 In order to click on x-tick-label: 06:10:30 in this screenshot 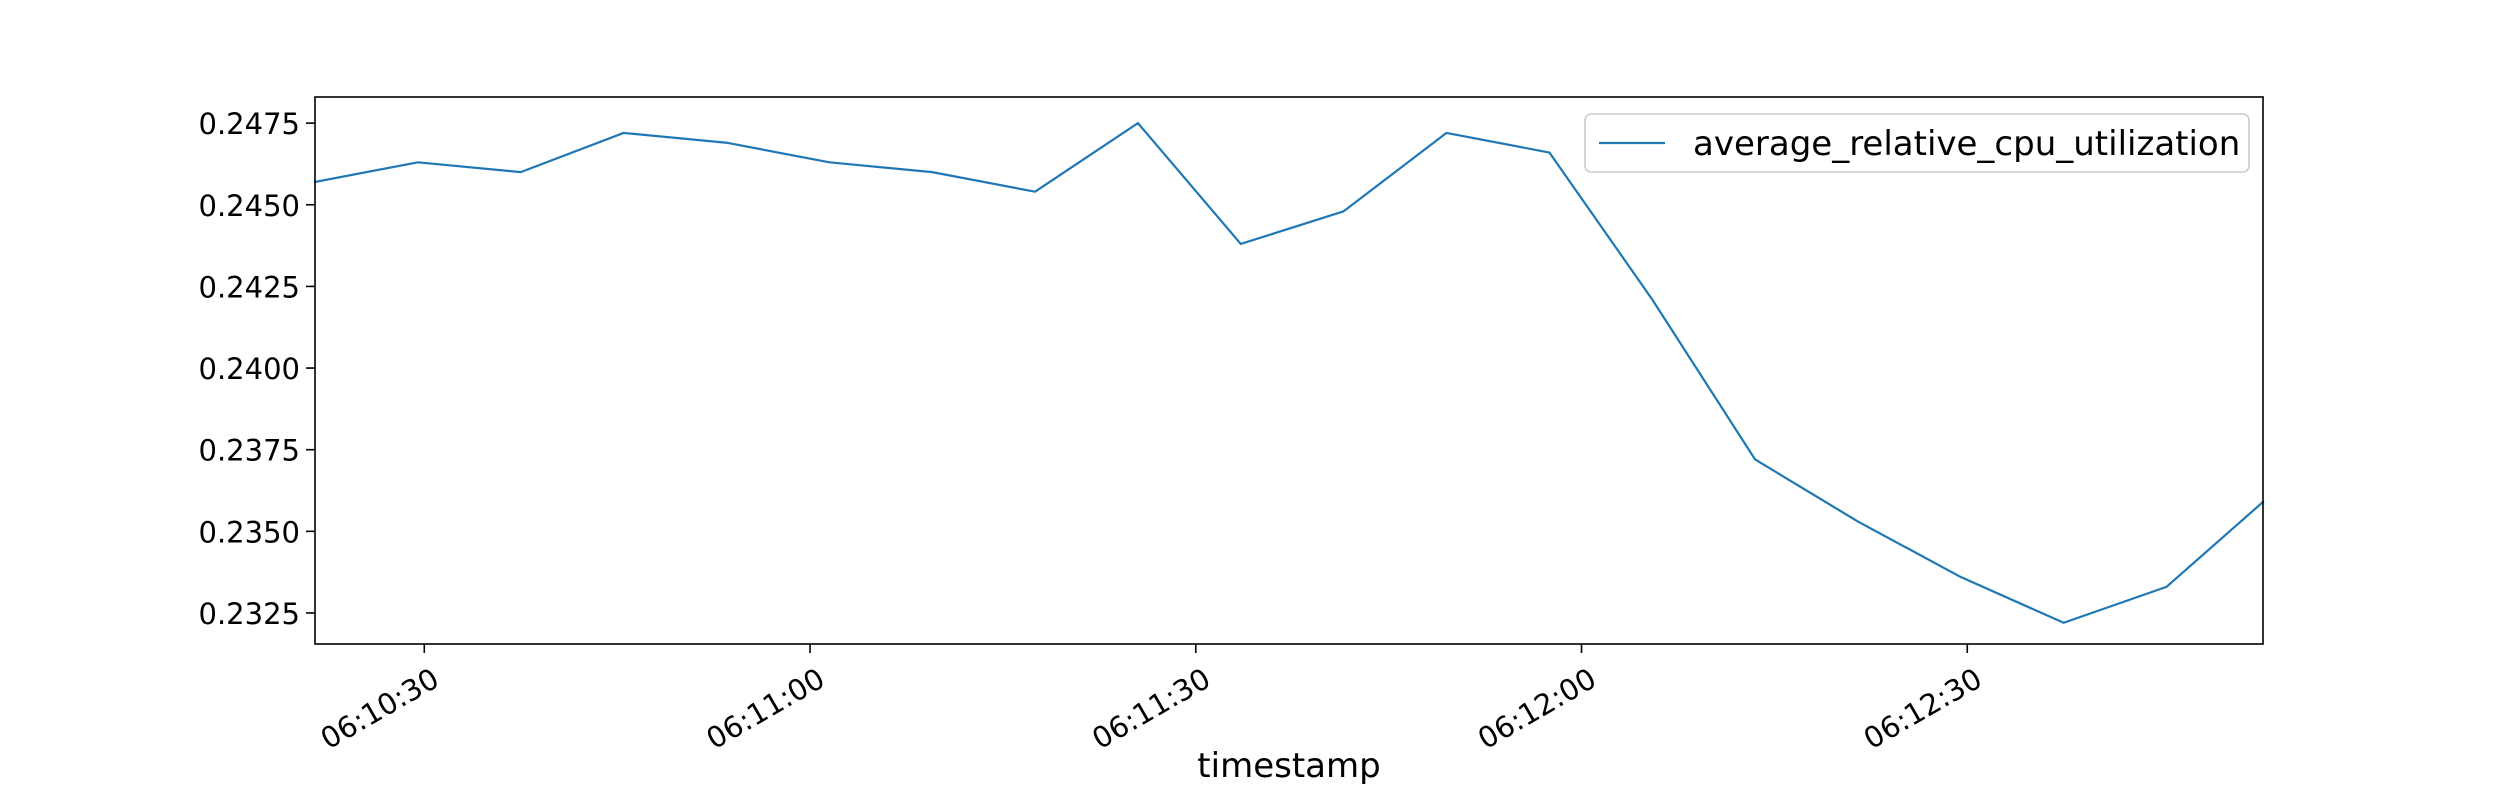, I will do `click(380, 708)`.